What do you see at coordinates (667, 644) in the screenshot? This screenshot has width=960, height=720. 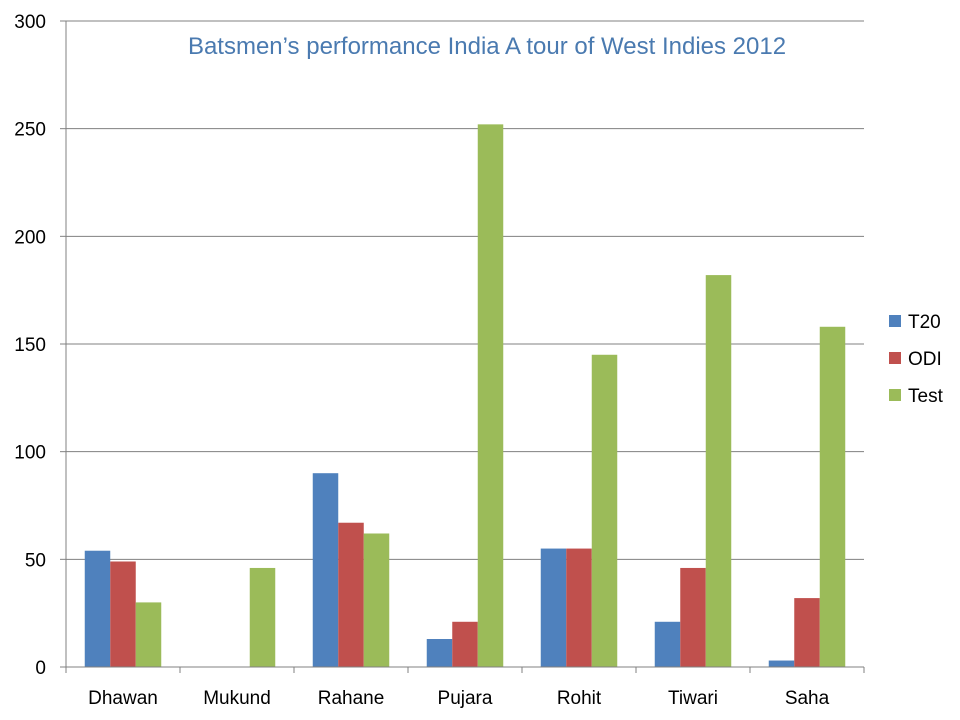 I see `bar-t20-tiwari` at bounding box center [667, 644].